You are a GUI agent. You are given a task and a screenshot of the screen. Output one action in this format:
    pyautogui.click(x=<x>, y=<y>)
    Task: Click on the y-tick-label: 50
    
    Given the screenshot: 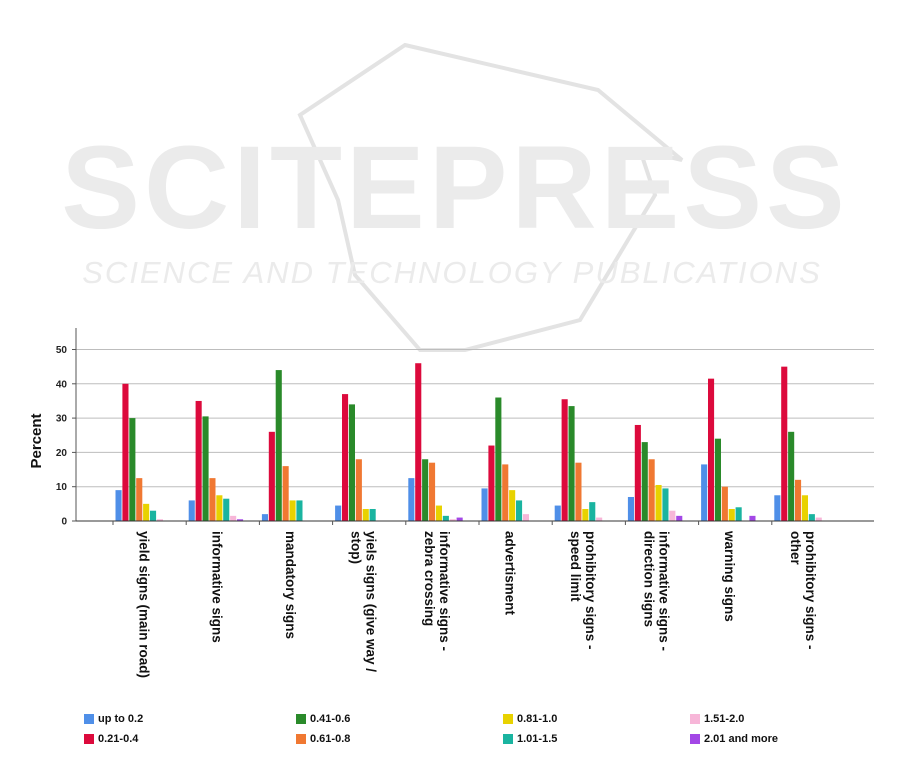 What is the action you would take?
    pyautogui.click(x=62, y=350)
    